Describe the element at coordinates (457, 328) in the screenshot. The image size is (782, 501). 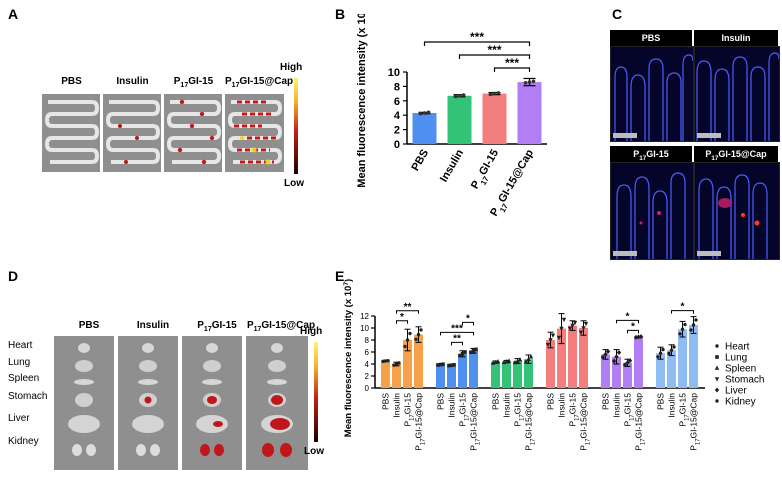
I see `panel-e-sig-label: ***` at that location.